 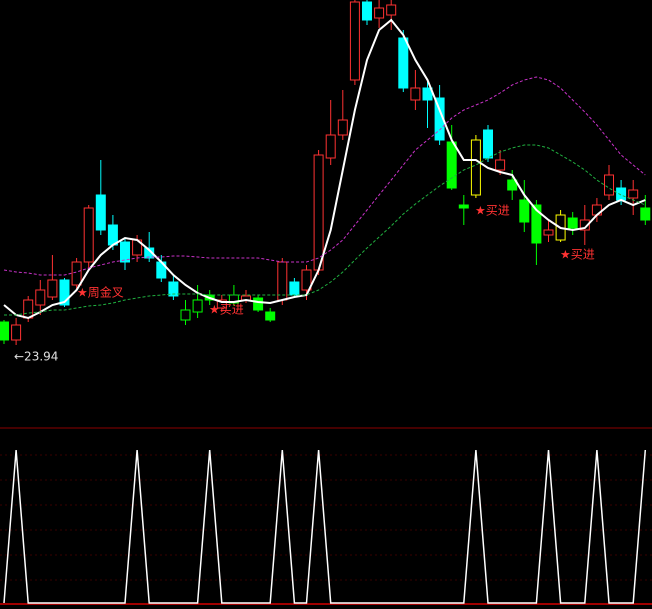 What do you see at coordinates (100, 292) in the screenshot?
I see `annotation: ★周金叉` at bounding box center [100, 292].